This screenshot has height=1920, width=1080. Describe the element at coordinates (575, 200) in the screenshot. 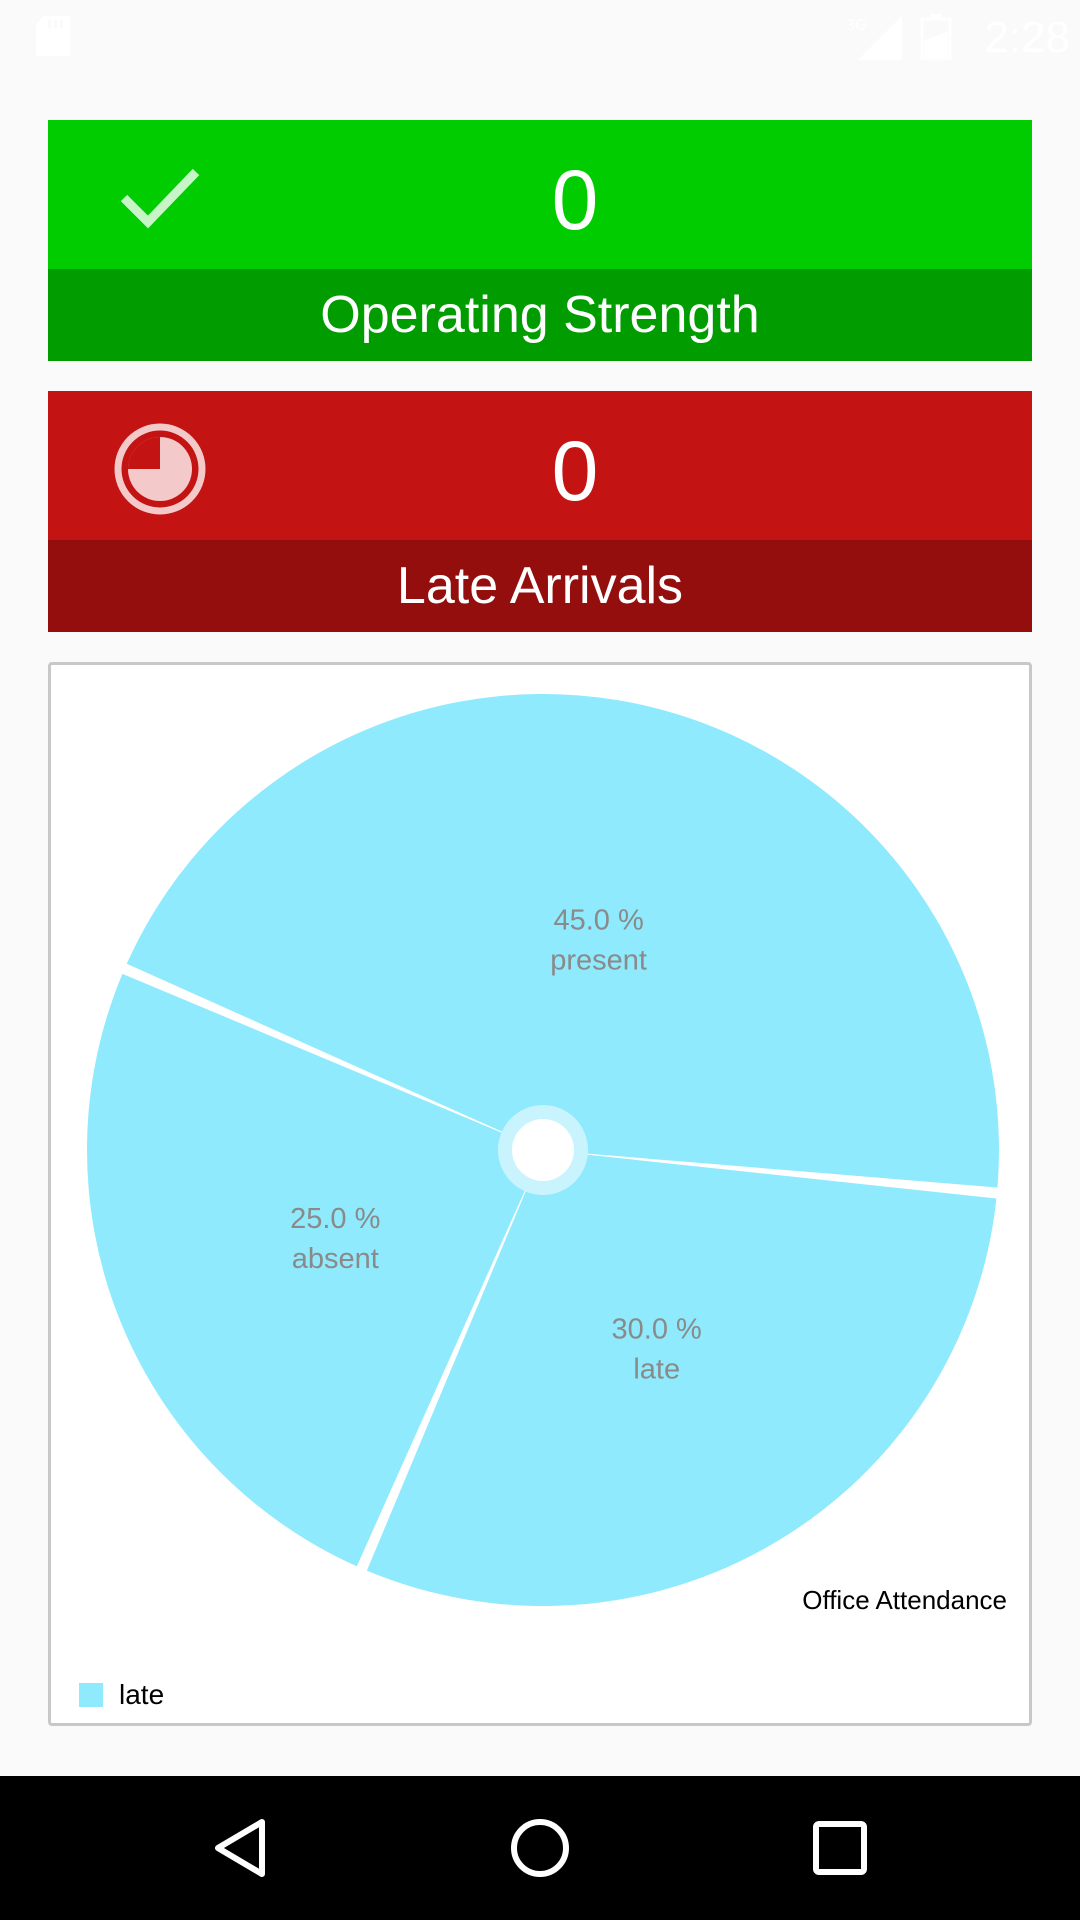

I see `operating-strength-value: 0` at that location.